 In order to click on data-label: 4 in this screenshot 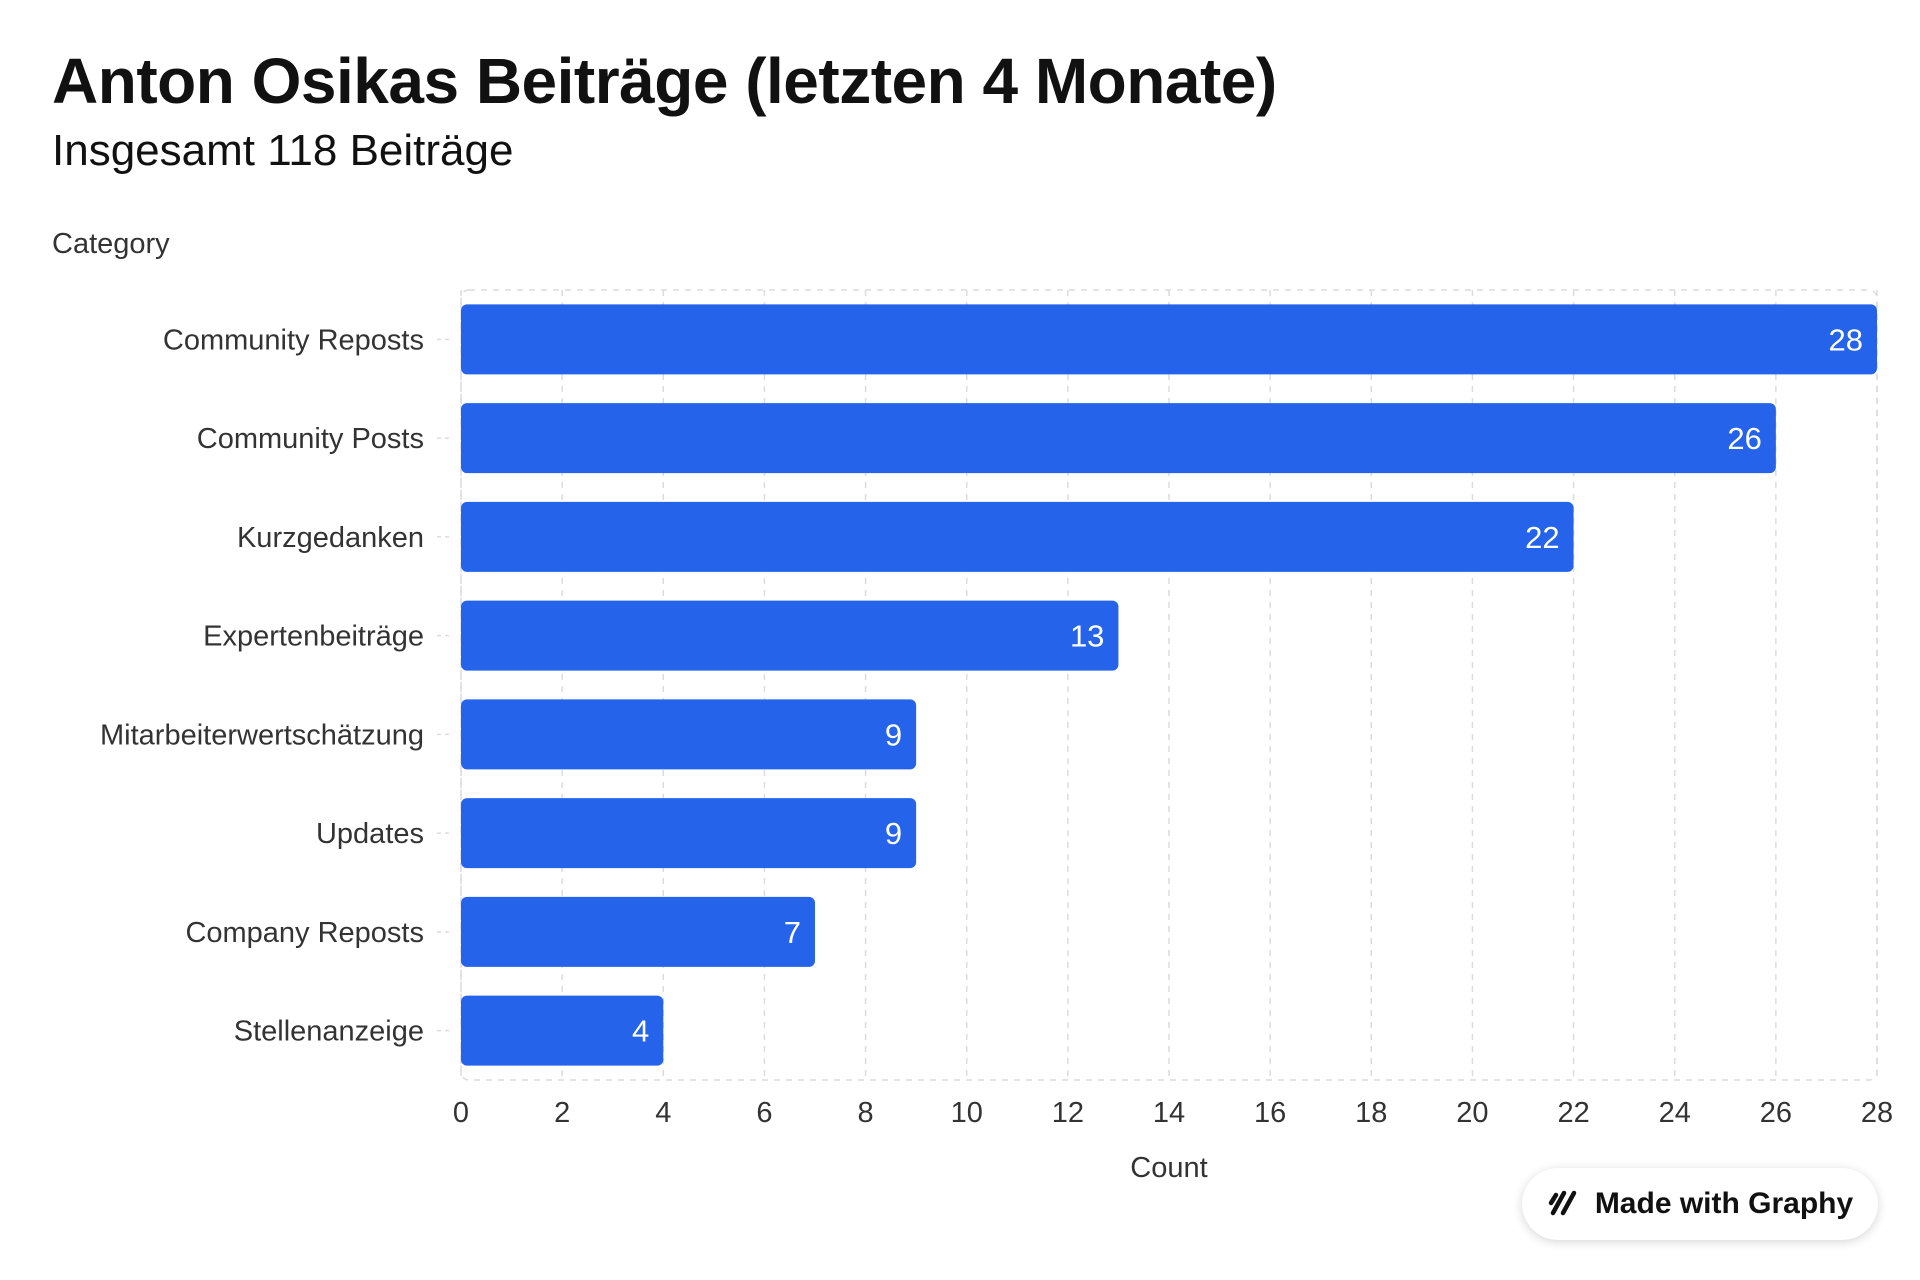, I will do `click(640, 1031)`.